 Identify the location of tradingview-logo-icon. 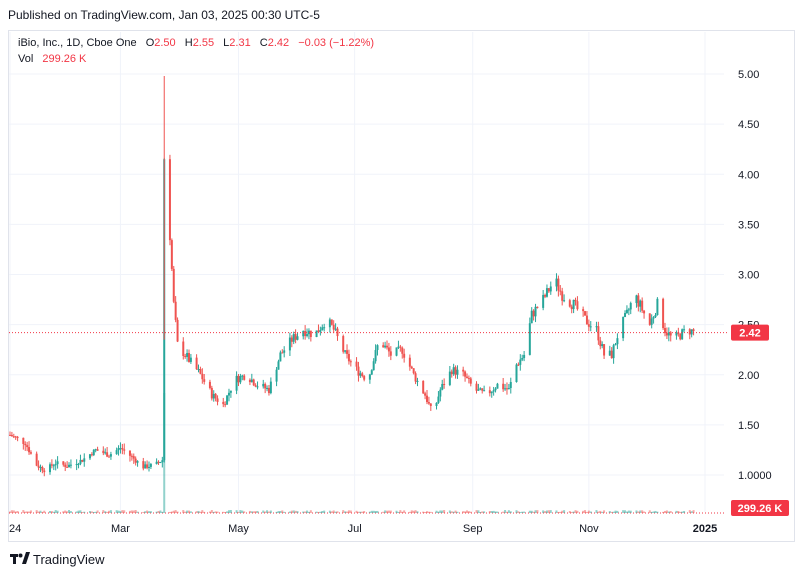
(20, 559).